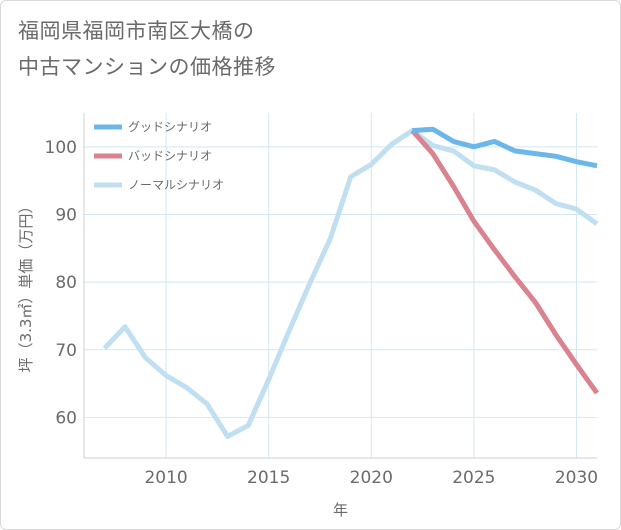 The width and height of the screenshot is (621, 530). I want to click on x-tick-label: 2030, so click(576, 478).